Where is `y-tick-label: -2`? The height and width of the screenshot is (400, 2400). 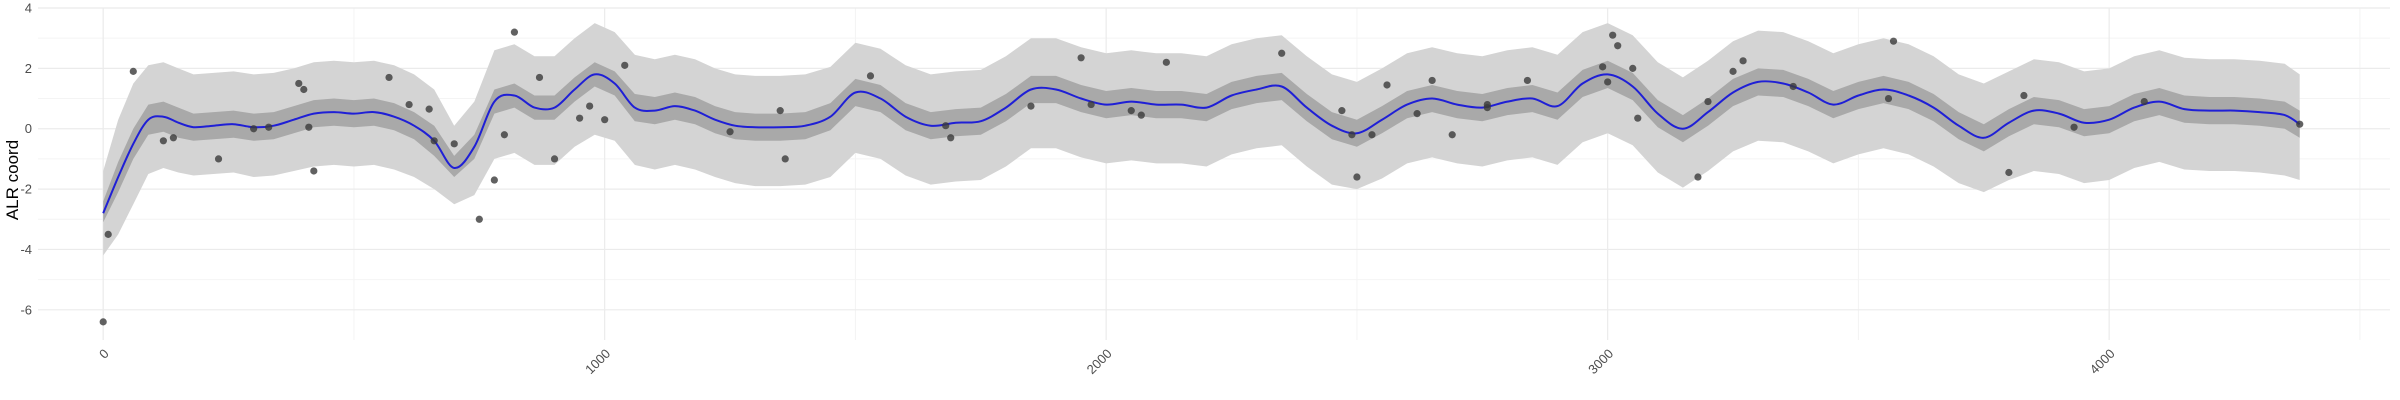 y-tick-label: -2 is located at coordinates (26, 189).